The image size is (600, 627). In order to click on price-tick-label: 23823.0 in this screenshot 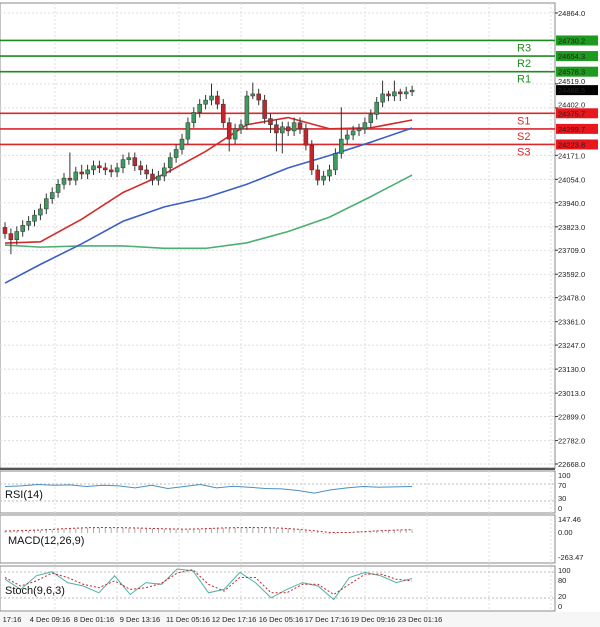, I will do `click(571, 227)`.